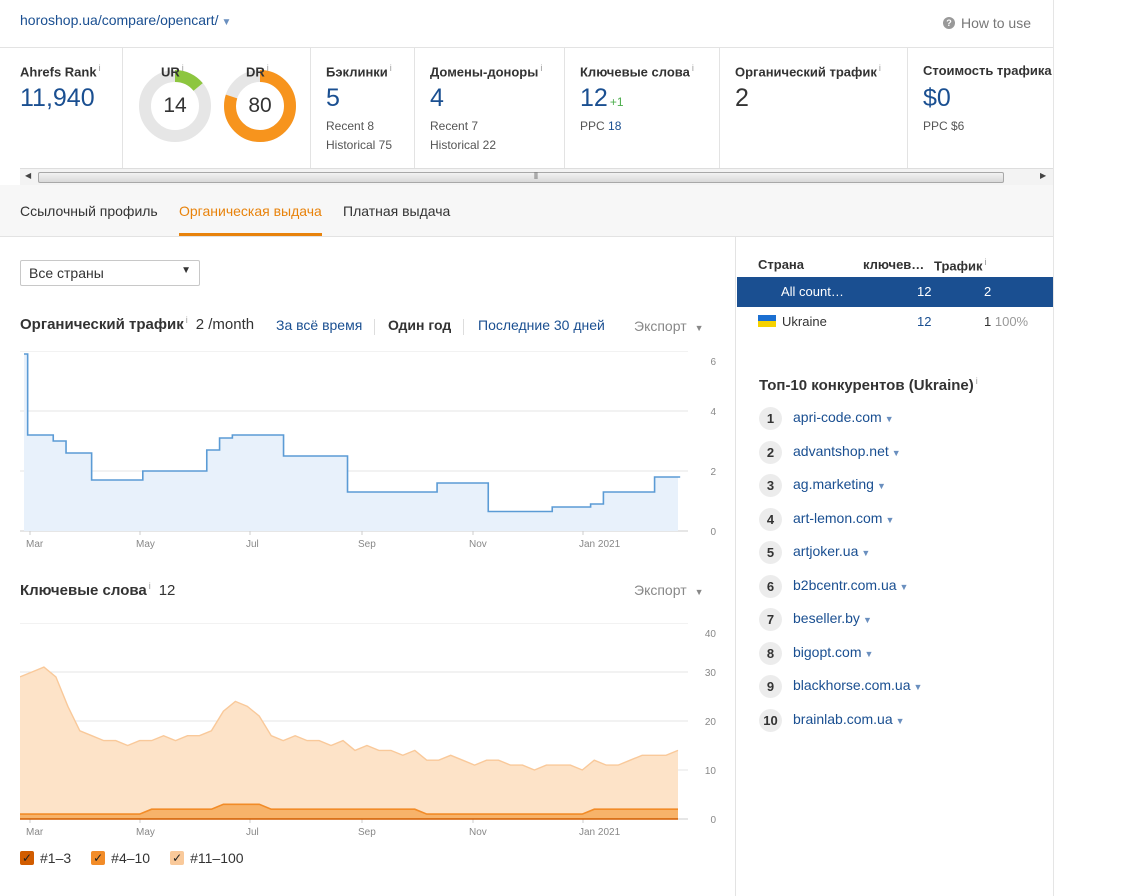 This screenshot has width=1132, height=896. I want to click on metrics-scrollbar: ◀ ⦀ ▶, so click(536, 176).